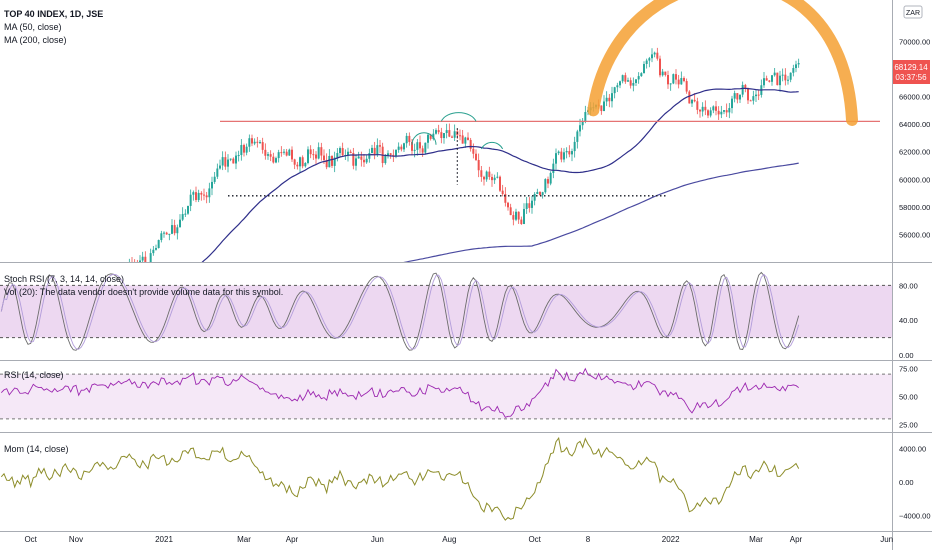  I want to click on x-tick-0: Oct, so click(30, 539).